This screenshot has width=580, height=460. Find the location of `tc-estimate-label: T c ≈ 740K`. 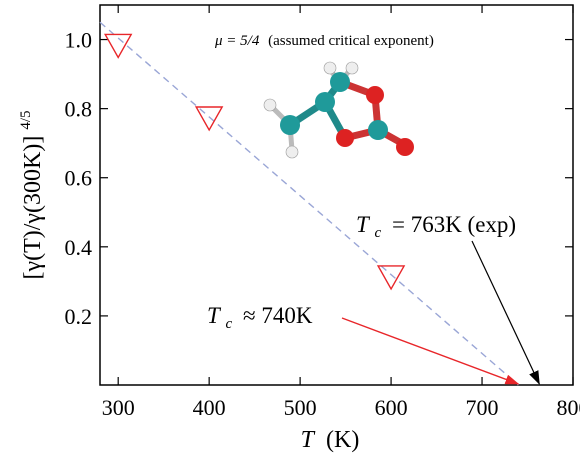

tc-estimate-label: T c ≈ 740K is located at coordinates (260, 318).